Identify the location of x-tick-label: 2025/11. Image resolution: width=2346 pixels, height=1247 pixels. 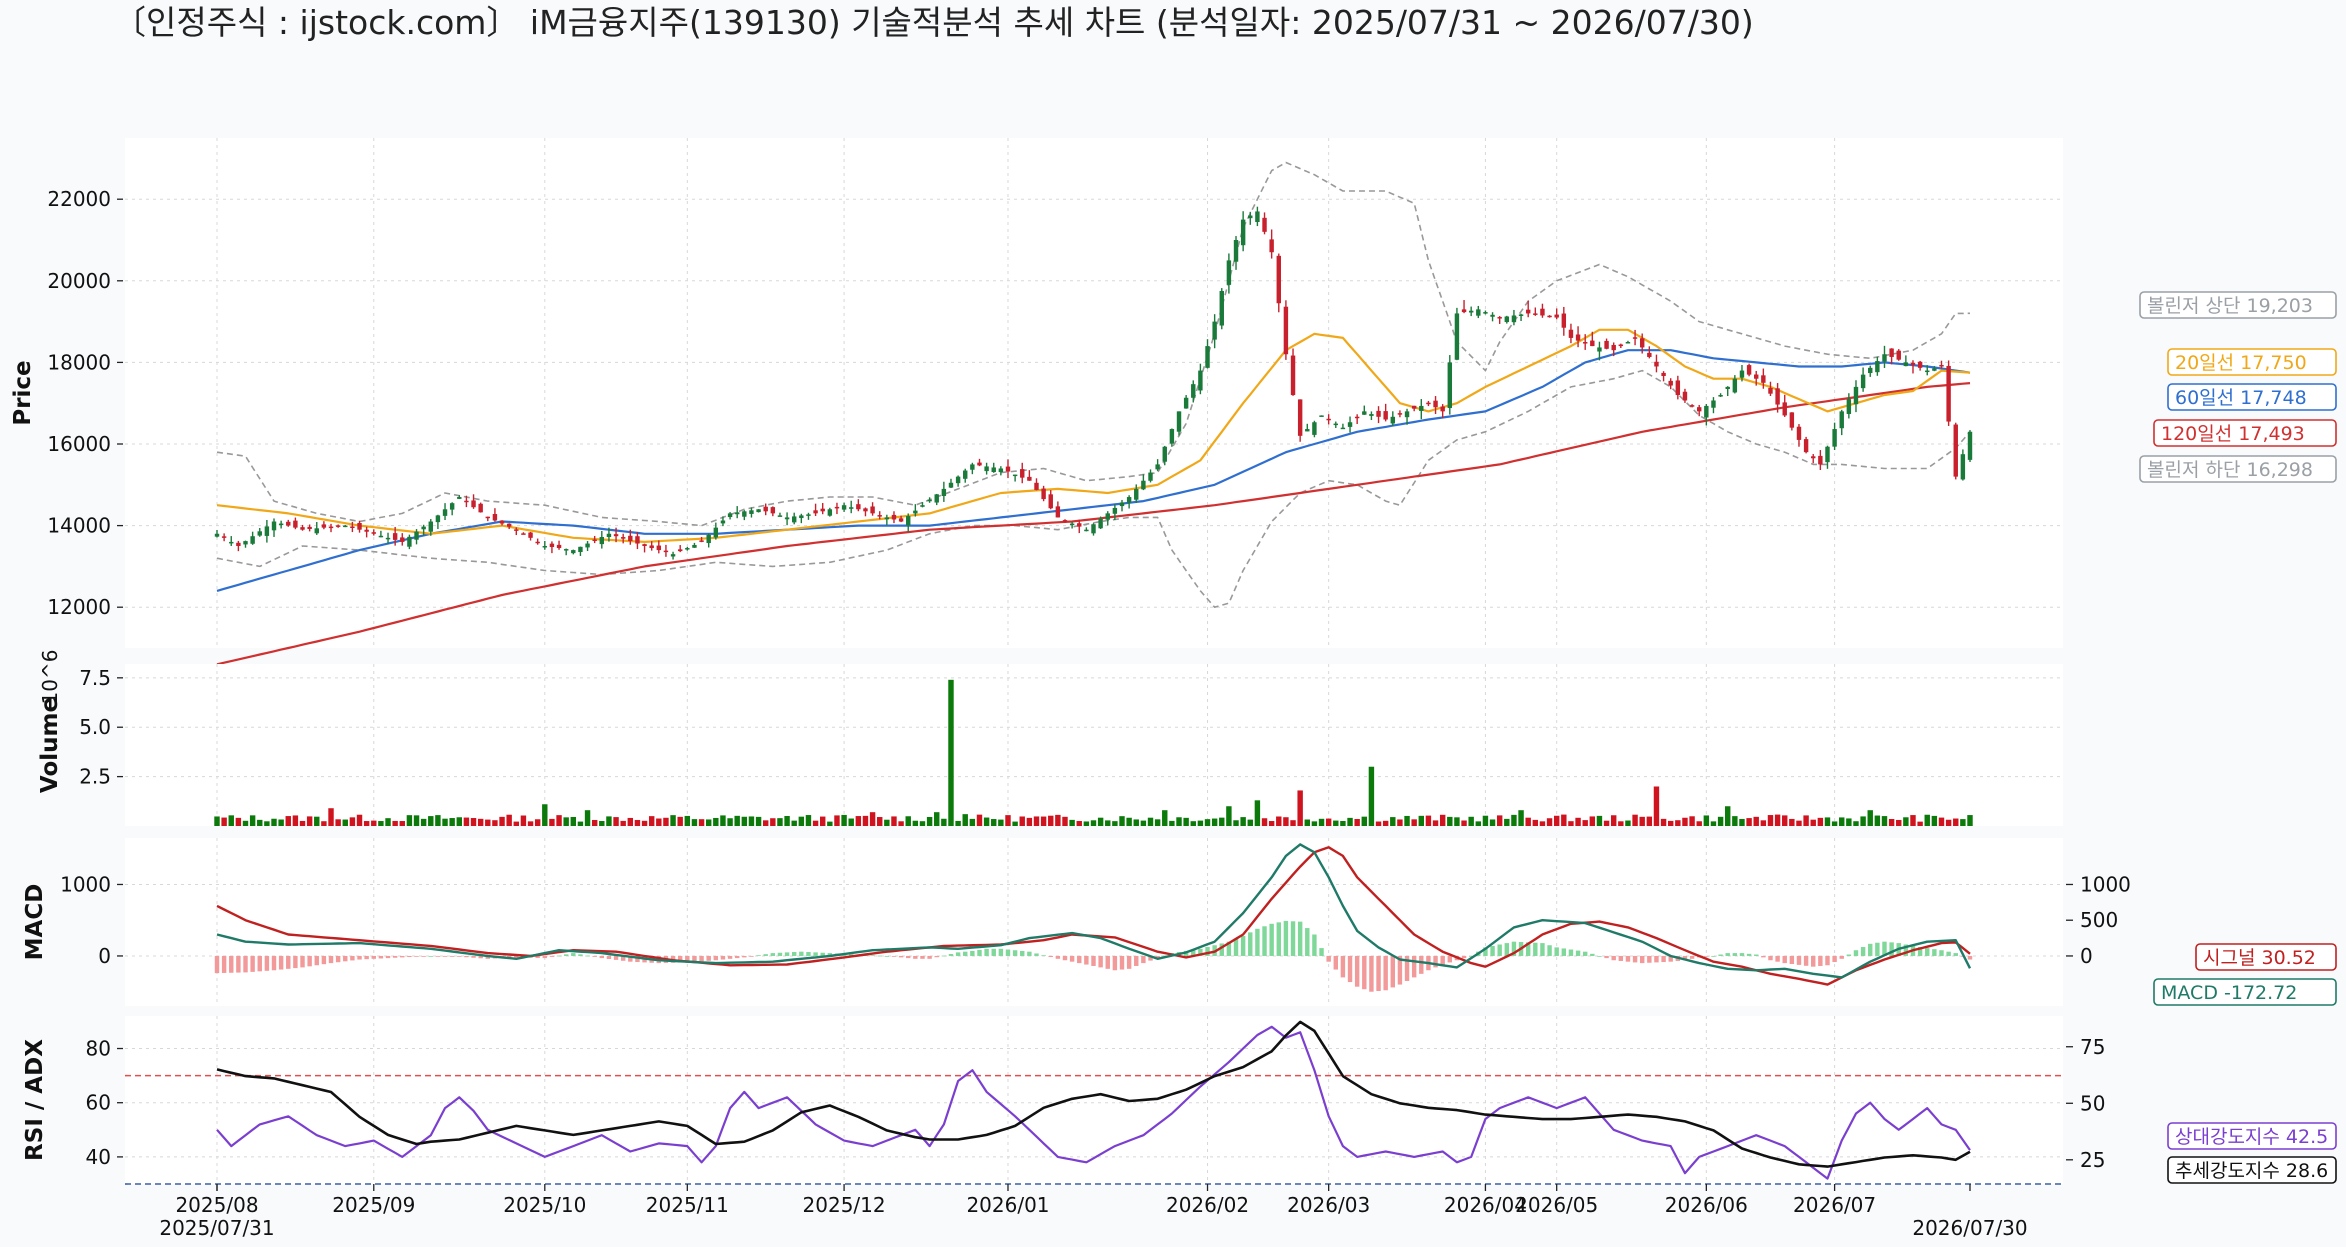
(687, 1205).